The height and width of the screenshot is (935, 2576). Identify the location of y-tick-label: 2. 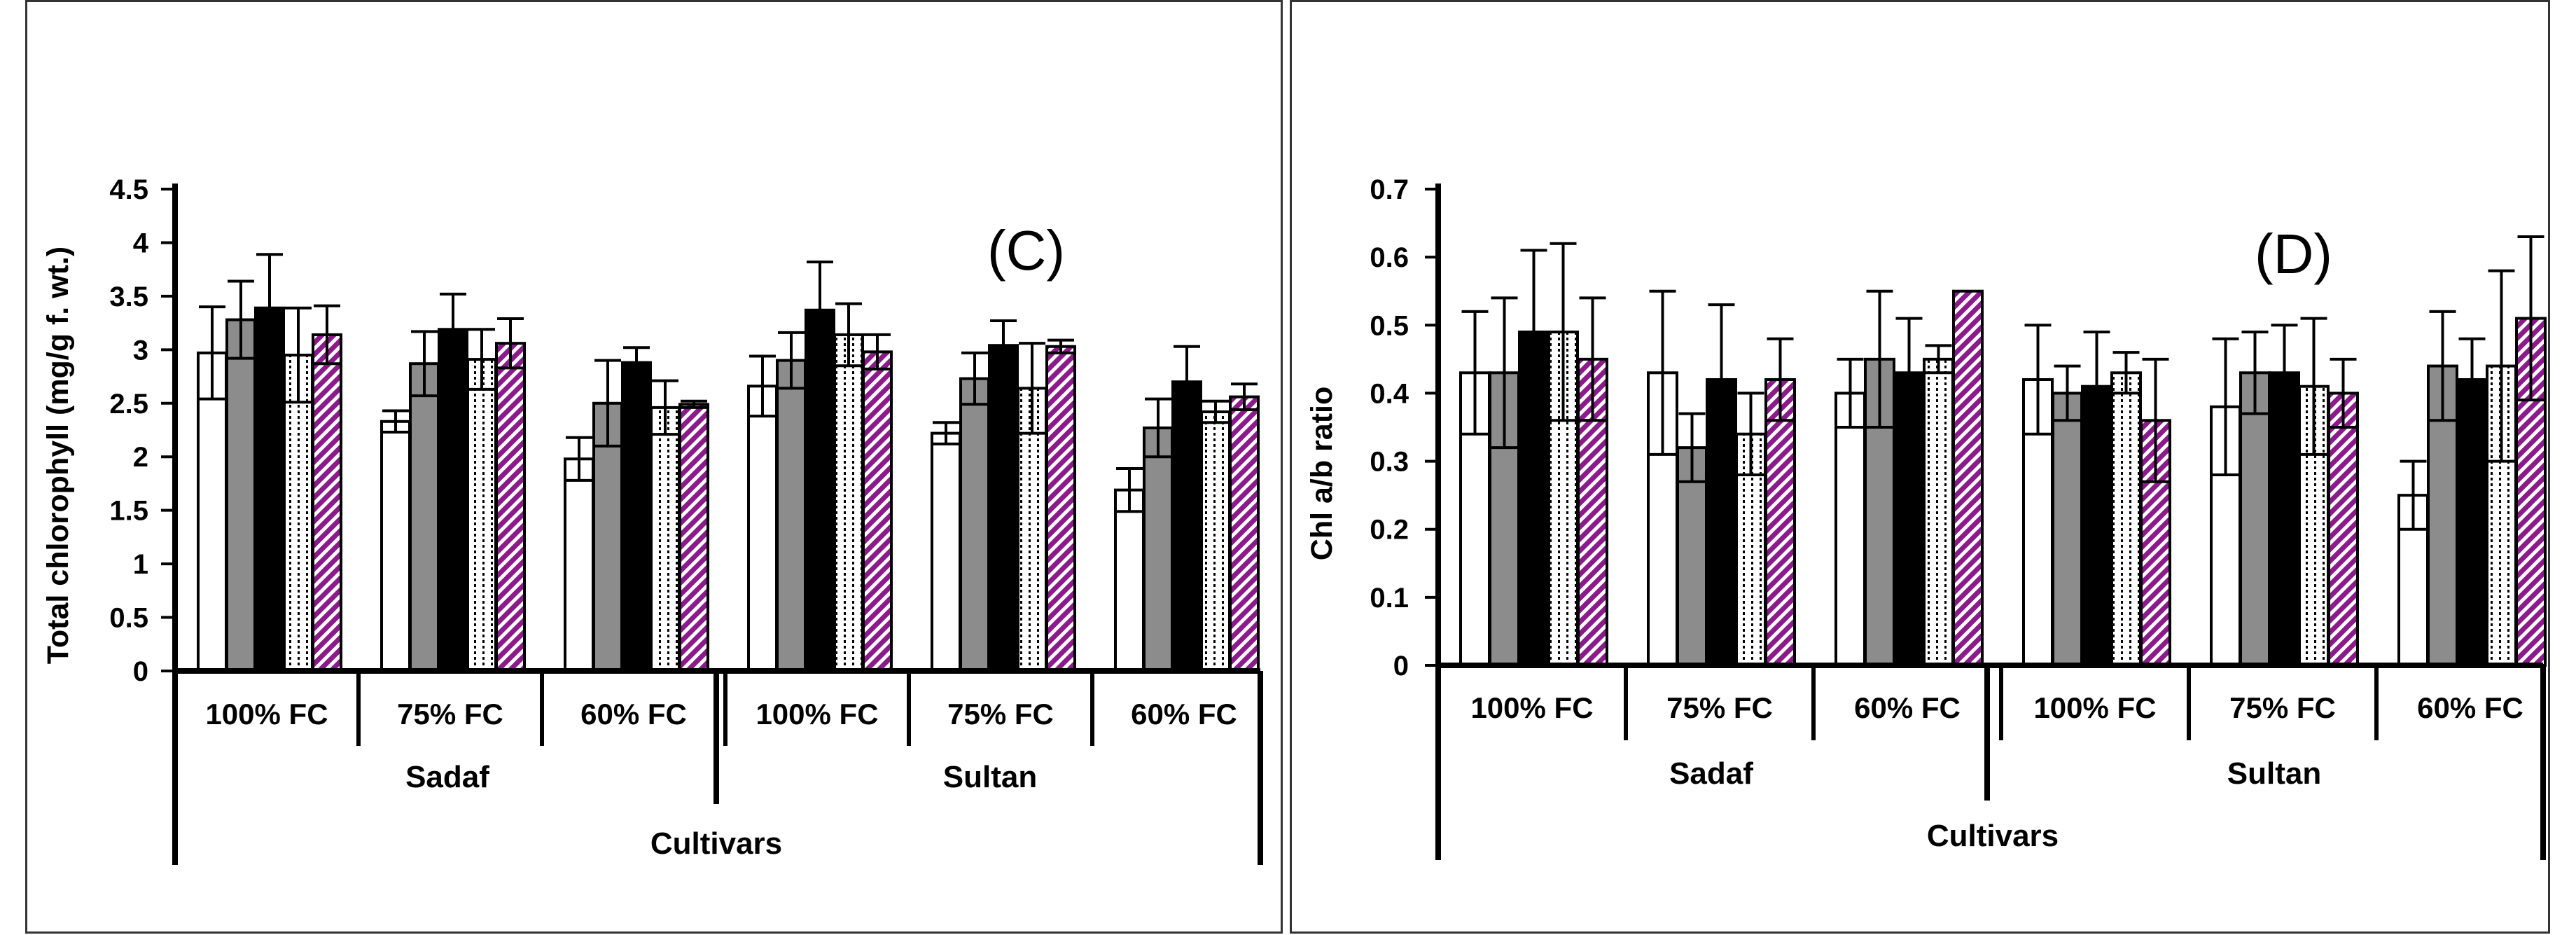
(140, 458).